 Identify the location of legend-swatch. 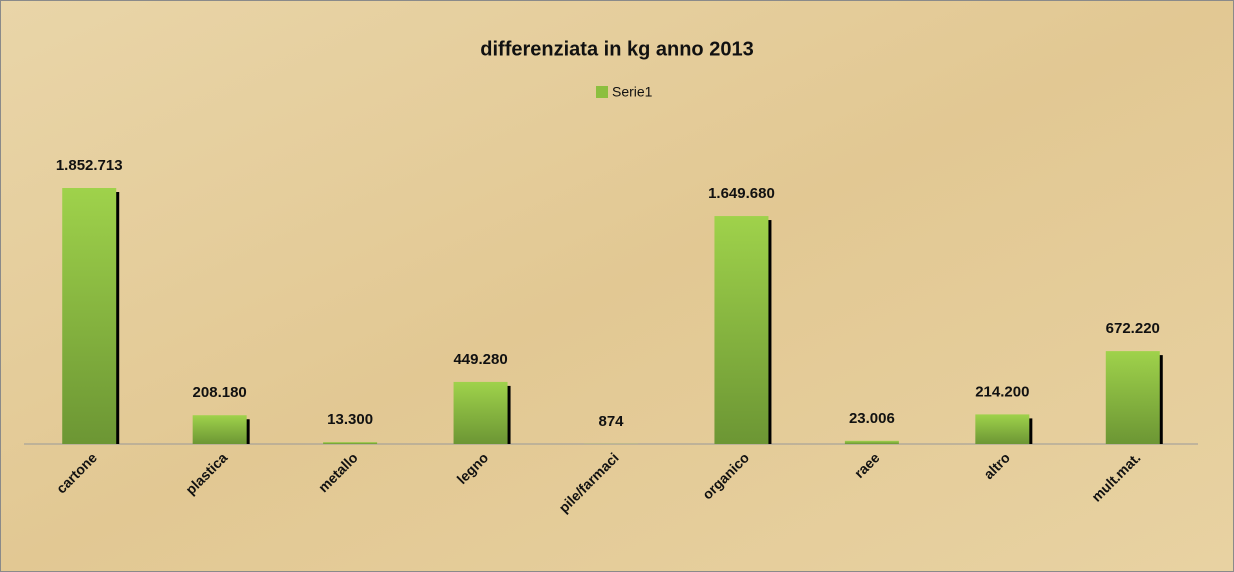
(602, 92).